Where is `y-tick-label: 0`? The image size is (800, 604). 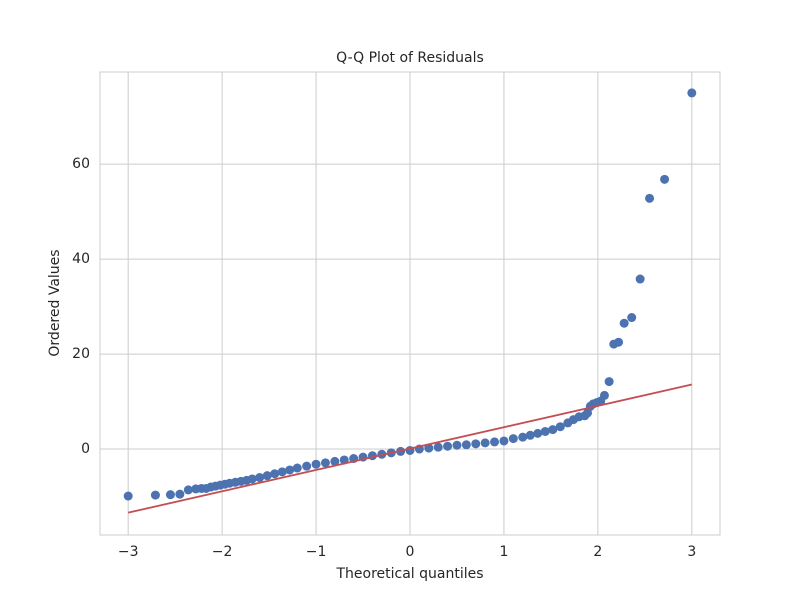 y-tick-label: 0 is located at coordinates (85, 449).